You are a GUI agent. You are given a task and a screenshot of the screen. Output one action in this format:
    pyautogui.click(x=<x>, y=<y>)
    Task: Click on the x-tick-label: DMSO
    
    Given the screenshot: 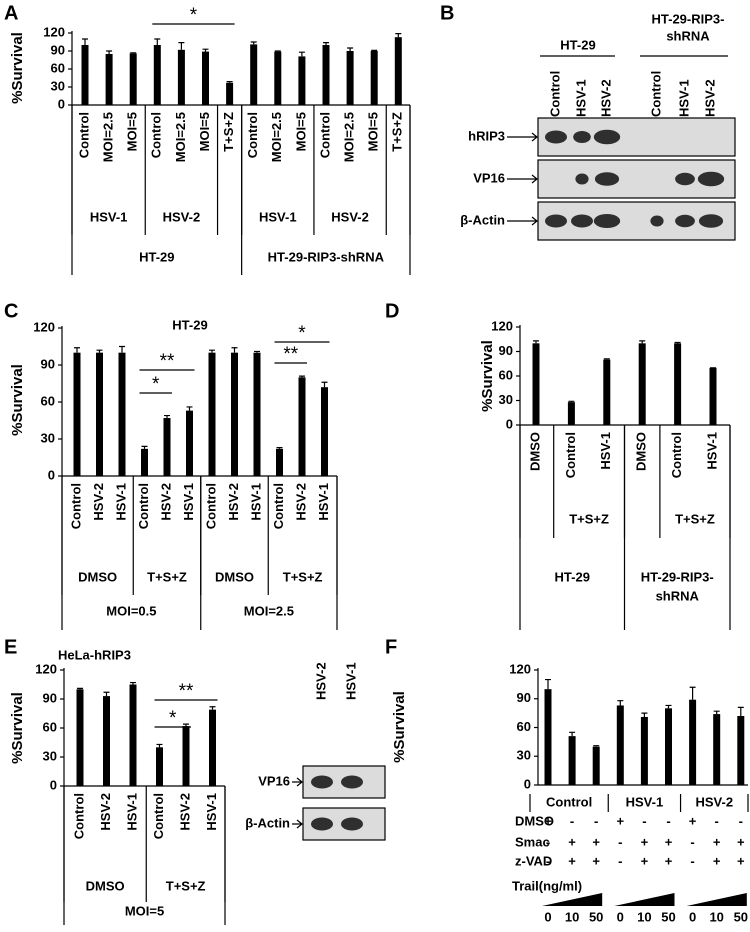 What is the action you would take?
    pyautogui.click(x=534, y=451)
    